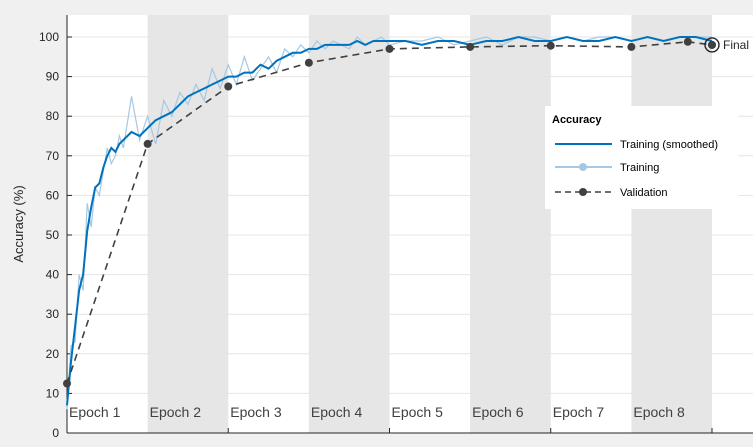 The image size is (753, 447). Describe the element at coordinates (671, 321) in the screenshot. I see `epoch-shade-8-lower` at that location.